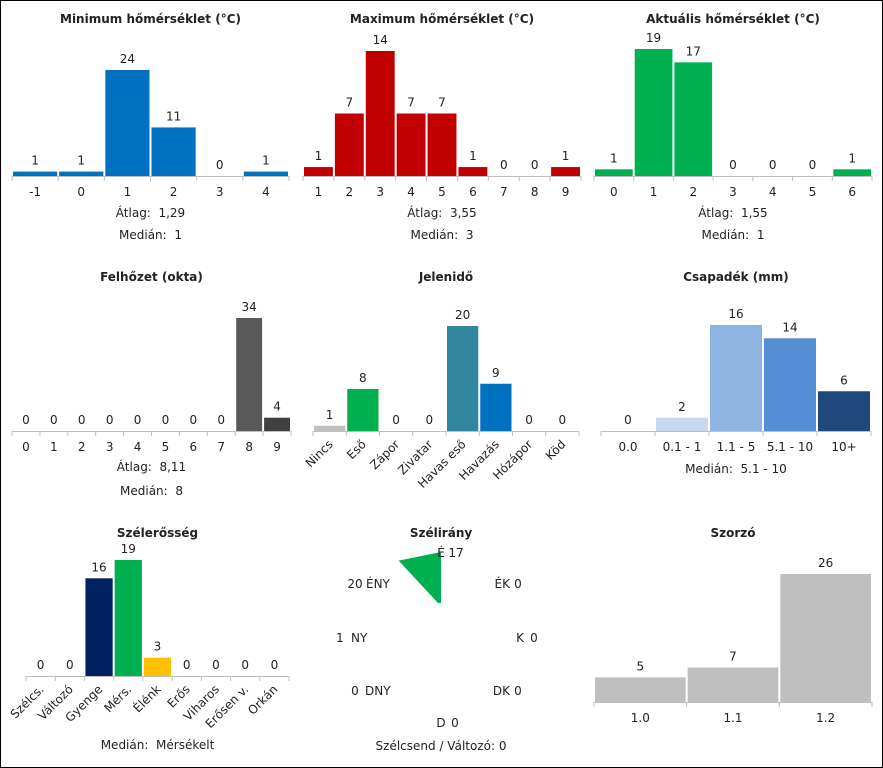 This screenshot has height=768, width=883. Describe the element at coordinates (330, 415) in the screenshot. I see `wx-value-label-0: 1` at that location.